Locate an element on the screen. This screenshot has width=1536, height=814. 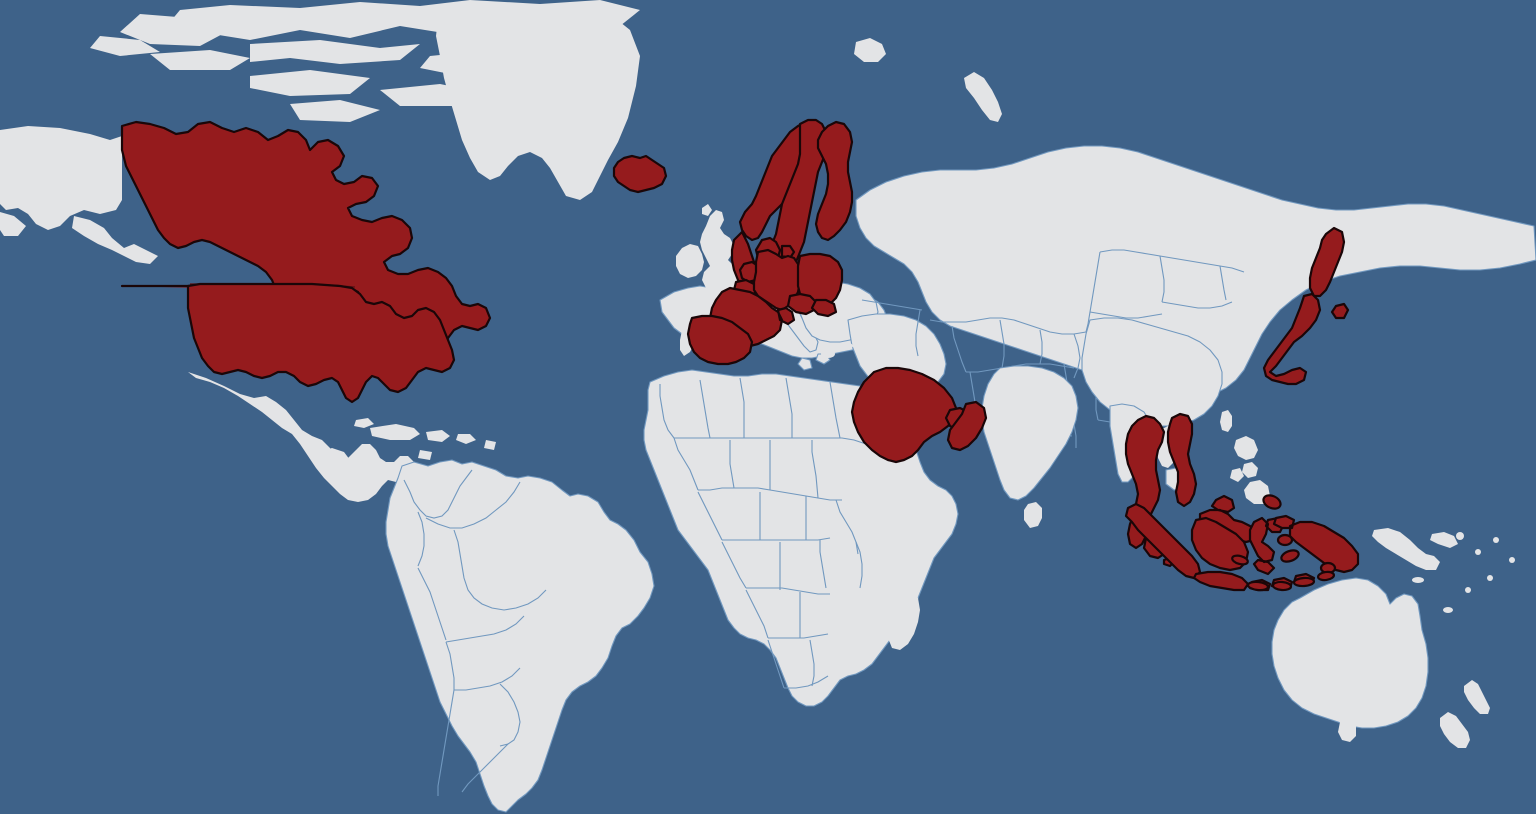
country-united-states is located at coordinates (321, 343).